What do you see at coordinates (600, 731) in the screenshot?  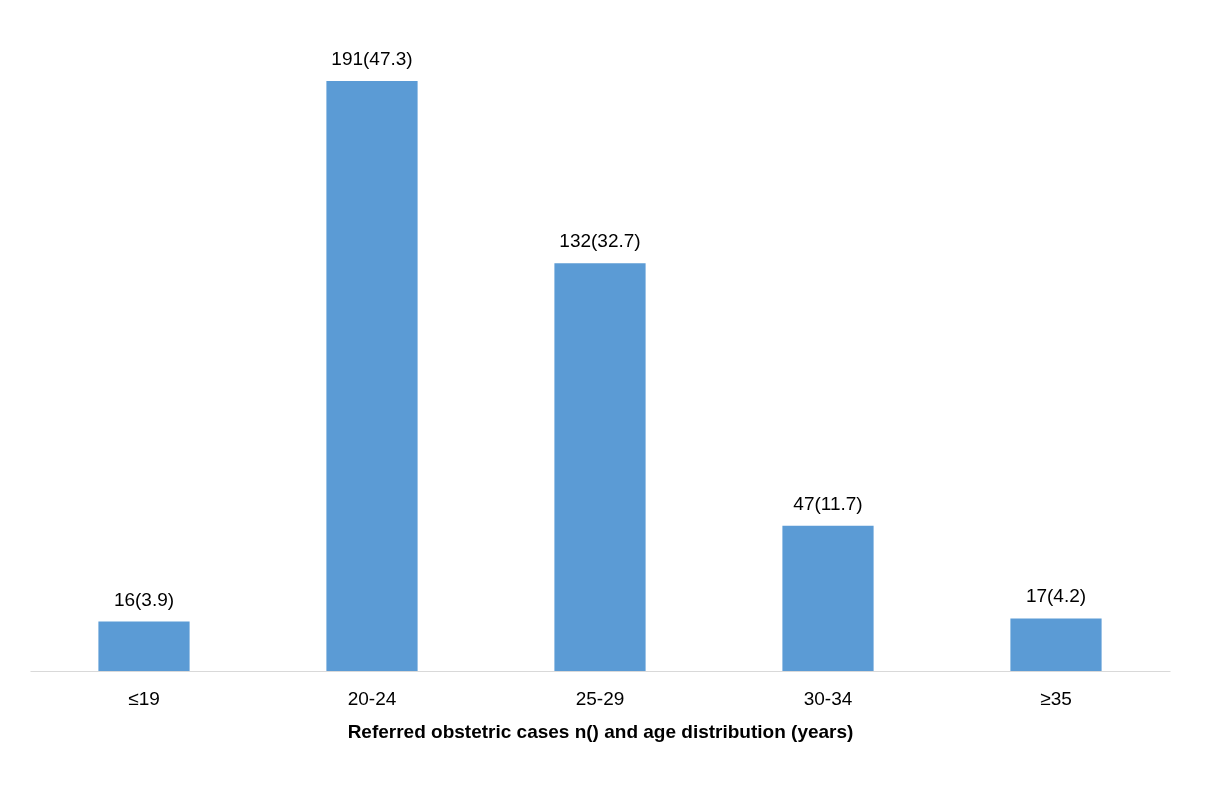 I see `x-axis-title: Referred obstetric cases n() and age distribution (years)` at bounding box center [600, 731].